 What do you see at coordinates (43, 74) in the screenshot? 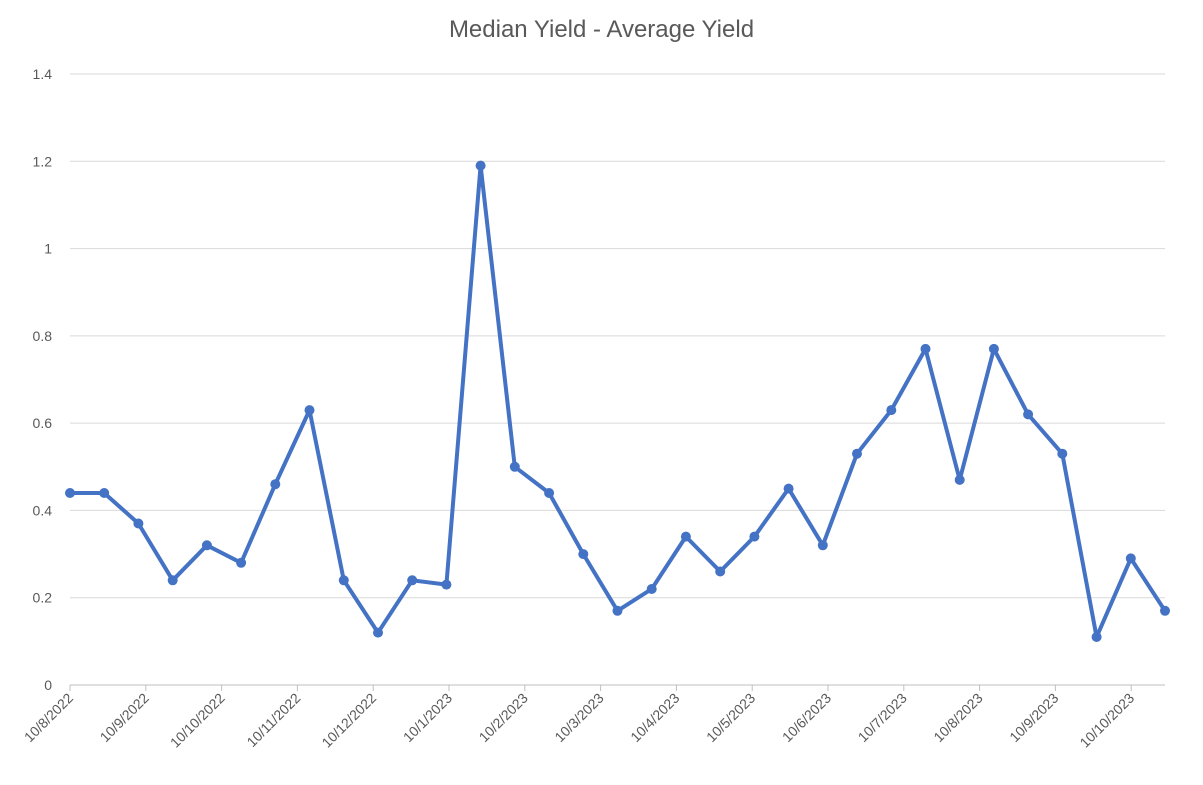
I see `y-tick-label: 1.4` at bounding box center [43, 74].